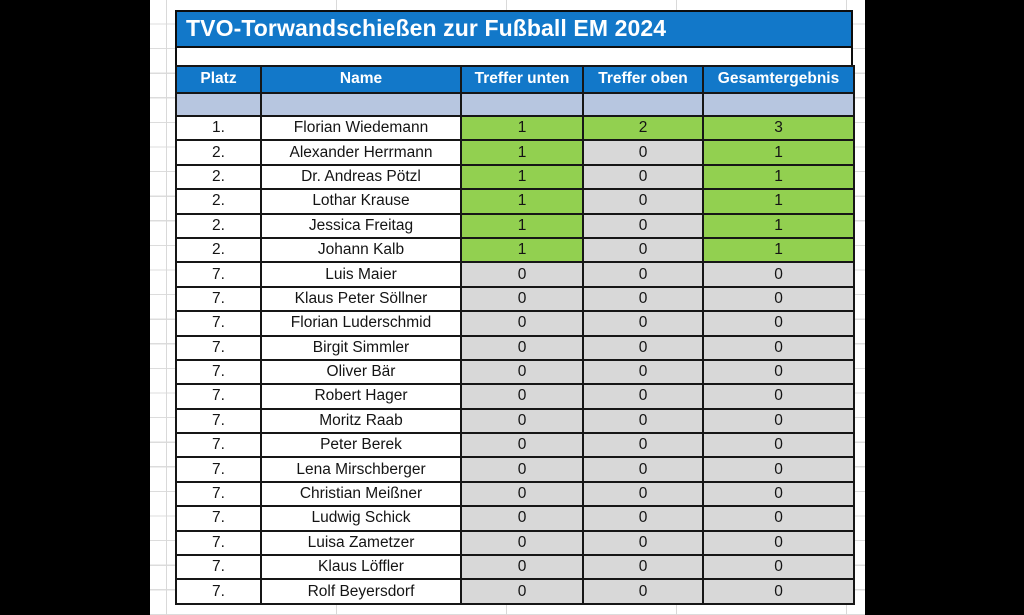 This screenshot has width=1024, height=615. Describe the element at coordinates (778, 79) in the screenshot. I see `col-header-gesamtergebnis: Gesamtergebnis` at that location.